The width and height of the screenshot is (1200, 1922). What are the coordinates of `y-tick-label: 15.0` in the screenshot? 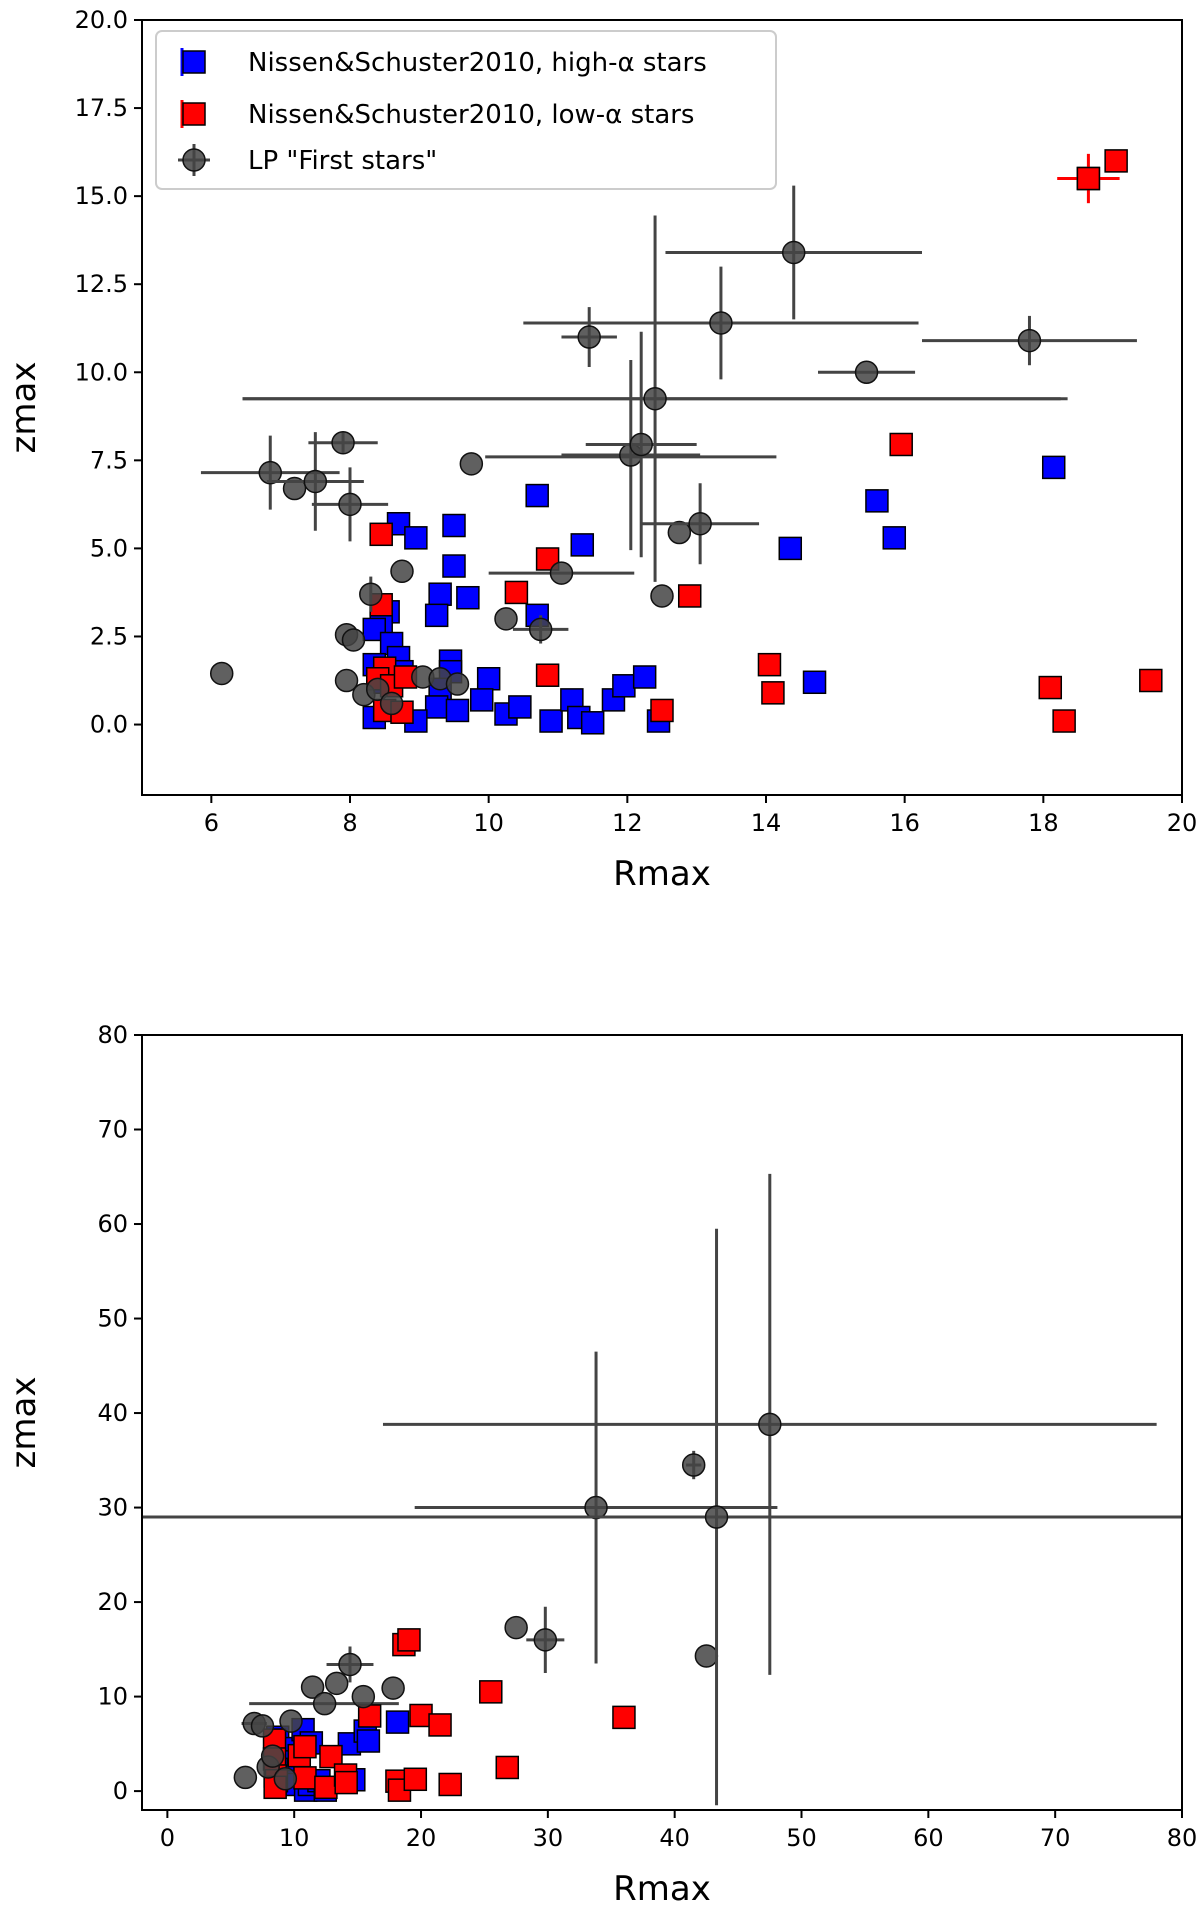 It's located at (101, 196).